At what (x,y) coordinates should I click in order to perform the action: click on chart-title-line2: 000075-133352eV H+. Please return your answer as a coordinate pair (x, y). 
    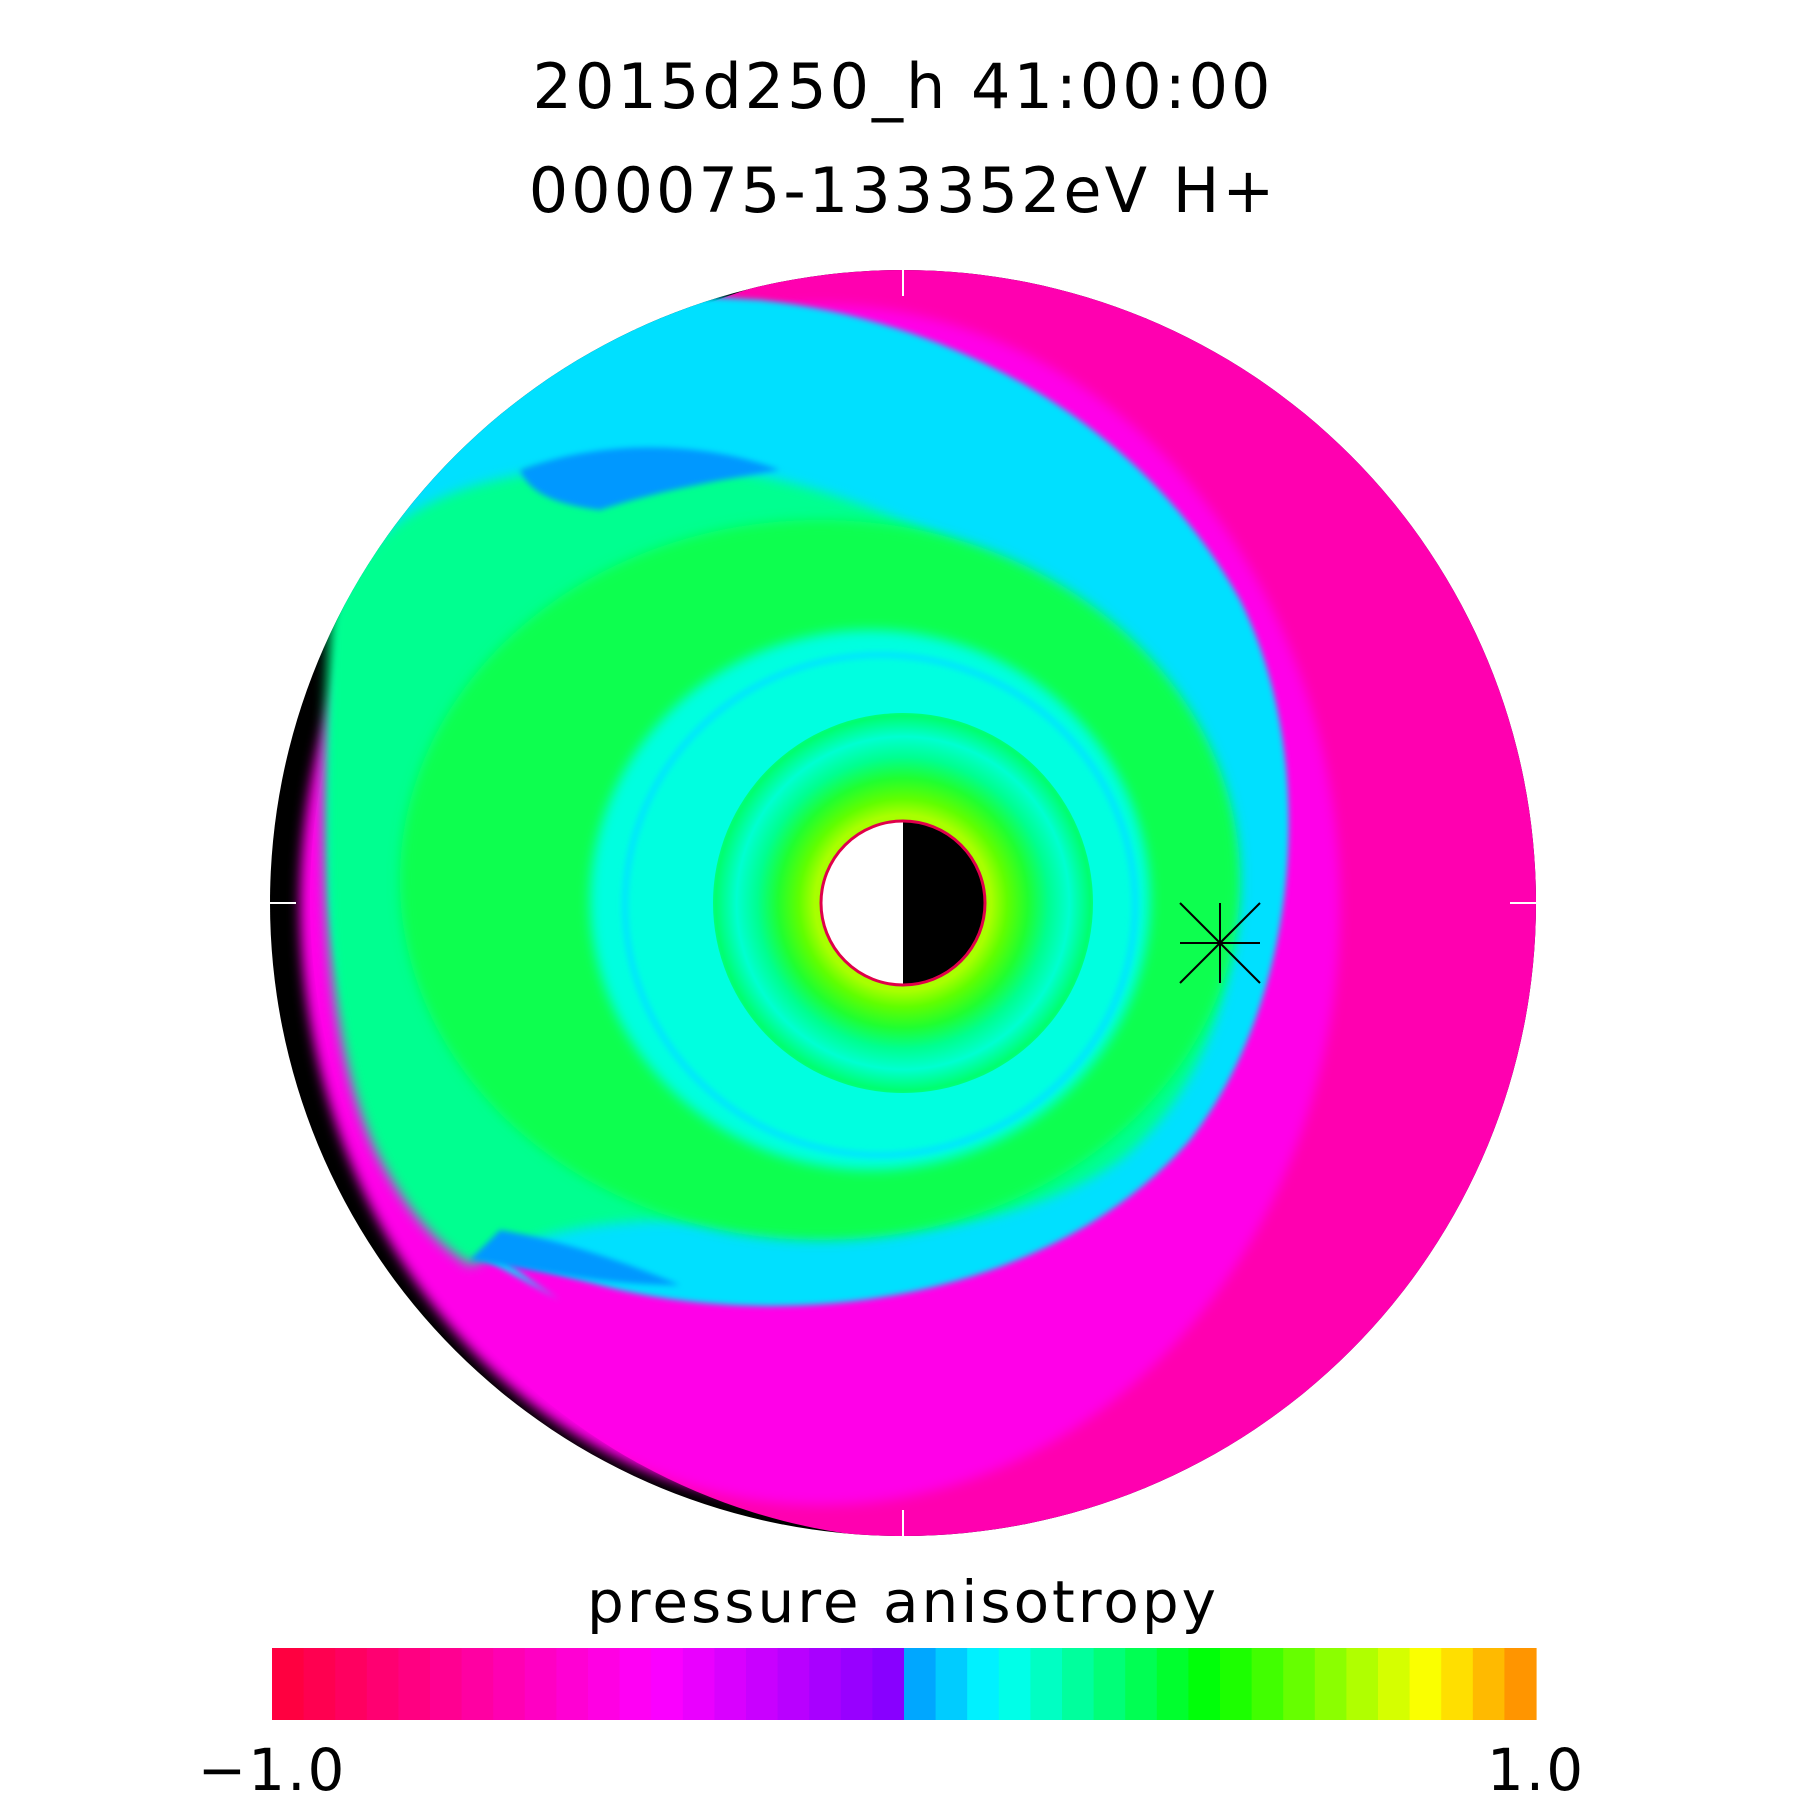
    Looking at the image, I should click on (903, 190).